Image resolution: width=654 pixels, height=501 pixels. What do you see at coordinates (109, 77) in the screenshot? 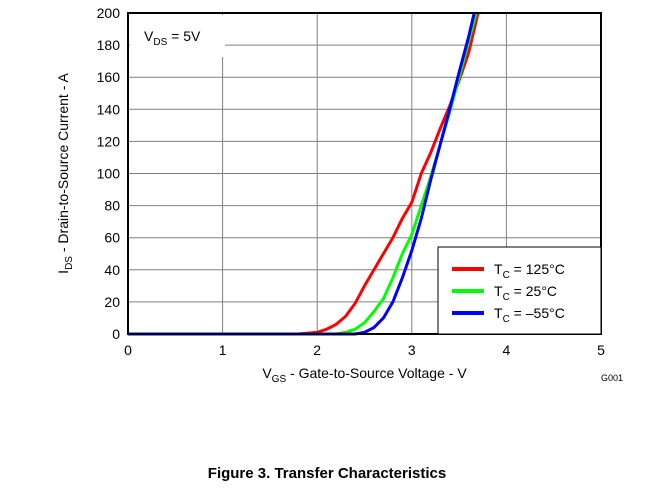
I see `y-tick-label: 160` at bounding box center [109, 77].